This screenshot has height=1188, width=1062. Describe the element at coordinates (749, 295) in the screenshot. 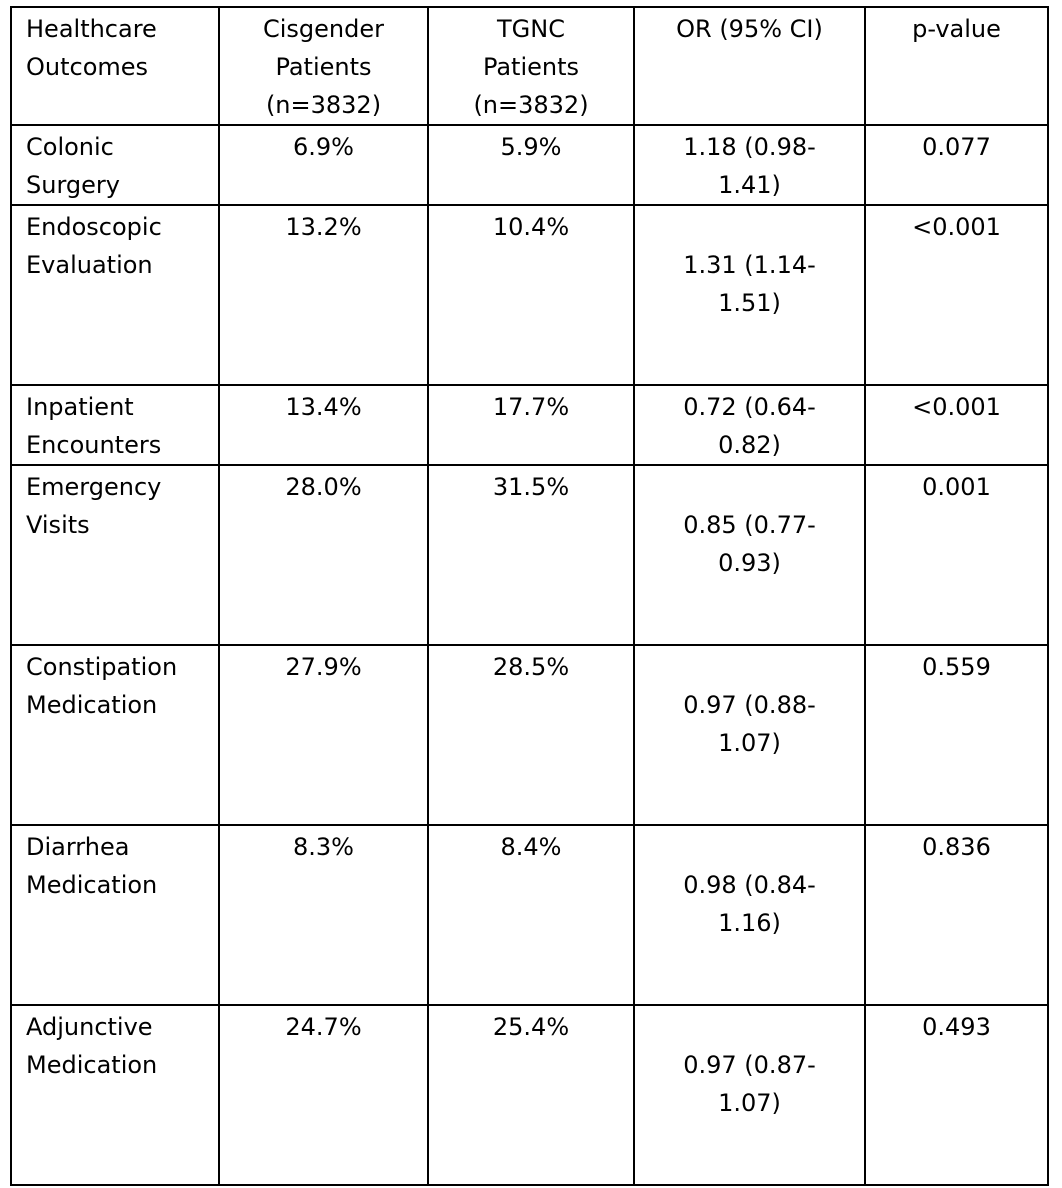

I see `or-cell: 1.31 (1.14- 1.51)` at that location.